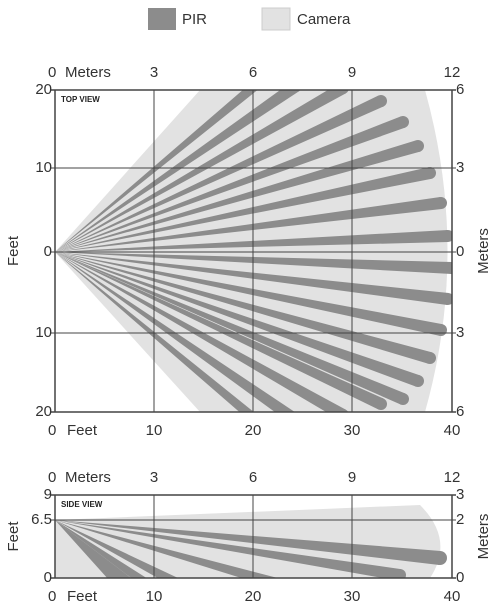 This screenshot has height=609, width=494. Describe the element at coordinates (41, 519) in the screenshot. I see `left-tick-label: 6.5` at that location.